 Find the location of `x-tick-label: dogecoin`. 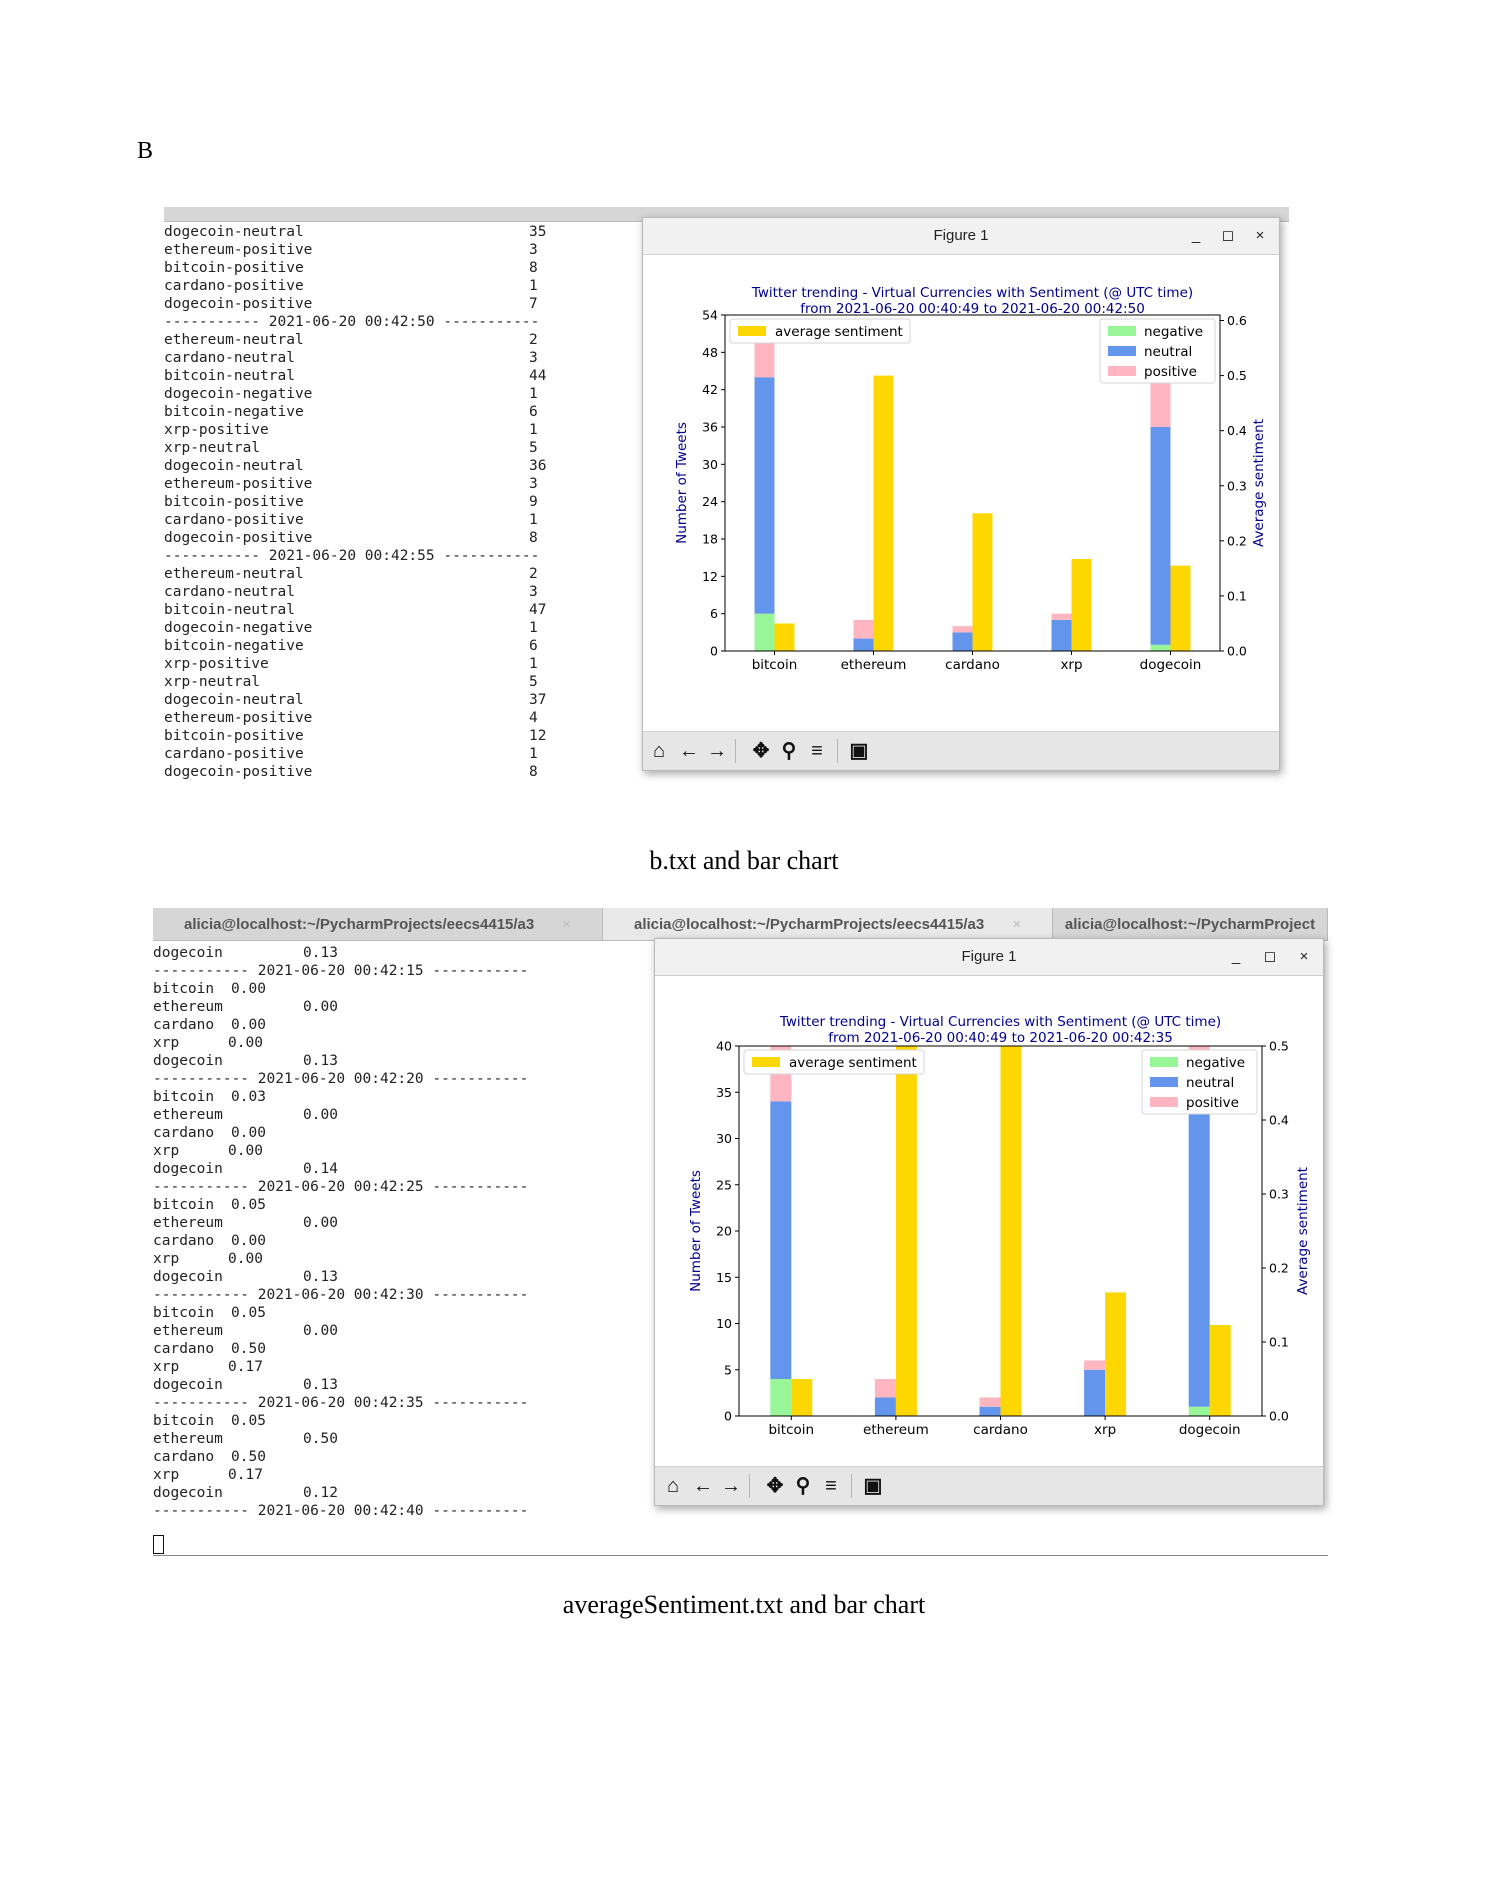

x-tick-label: dogecoin is located at coordinates (1210, 1430).